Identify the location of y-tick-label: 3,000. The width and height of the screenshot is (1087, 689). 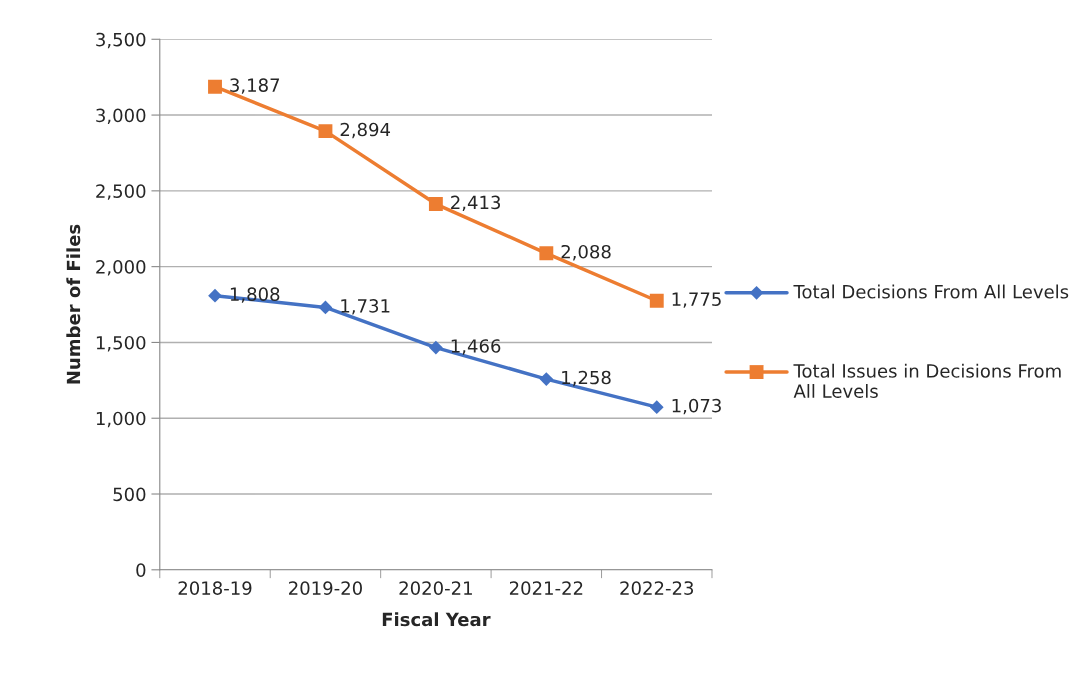
(121, 116).